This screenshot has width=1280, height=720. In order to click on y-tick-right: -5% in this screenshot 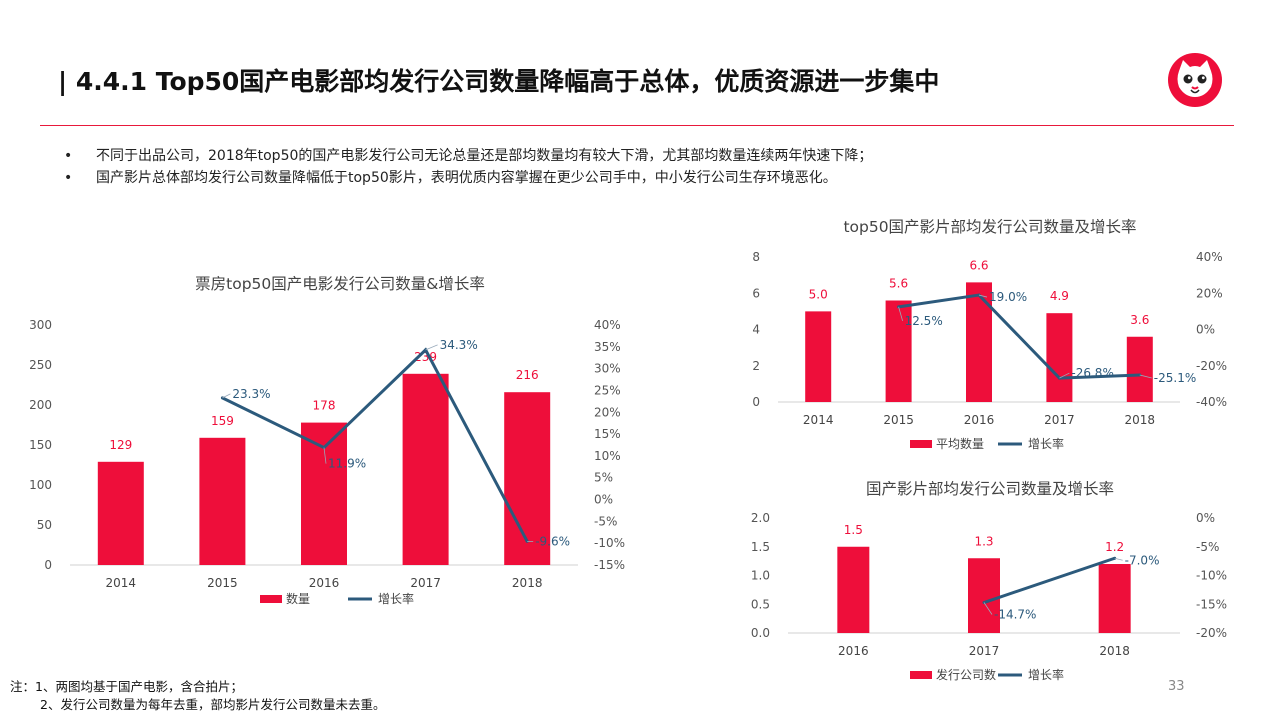, I will do `click(605, 521)`.